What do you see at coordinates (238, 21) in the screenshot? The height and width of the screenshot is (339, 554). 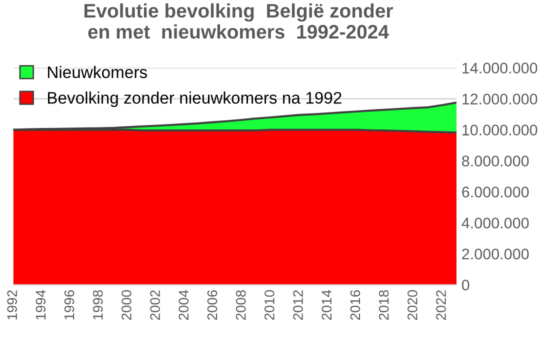 I see `chart-title: Evolutie bevolking België zonder en met nieuwkomers 1992-2024` at bounding box center [238, 21].